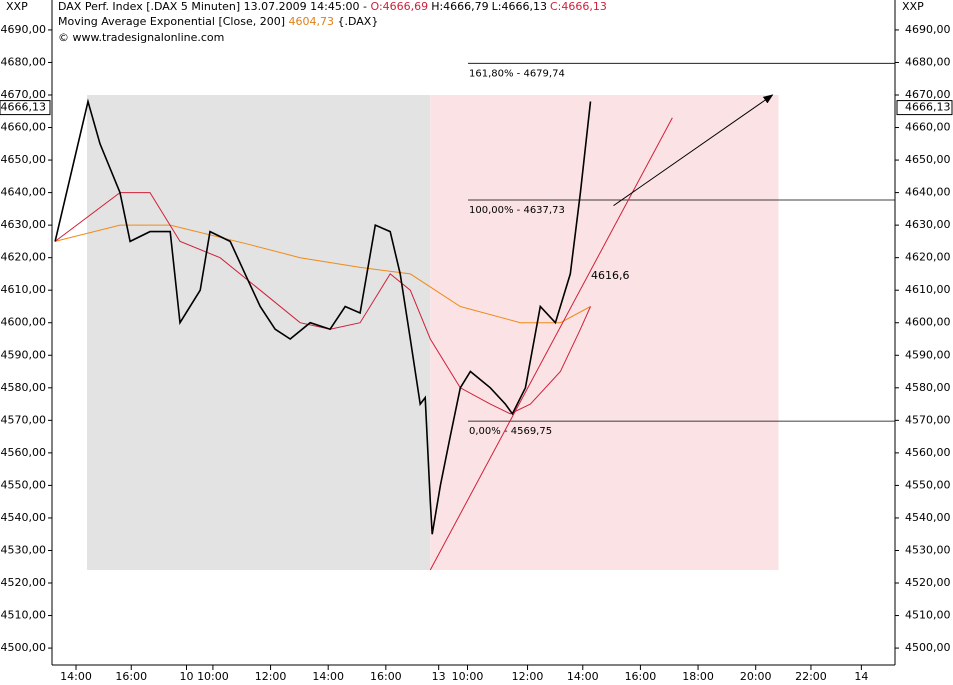  I want to click on fib-label: 0,00% - 4569,75, so click(510, 431).